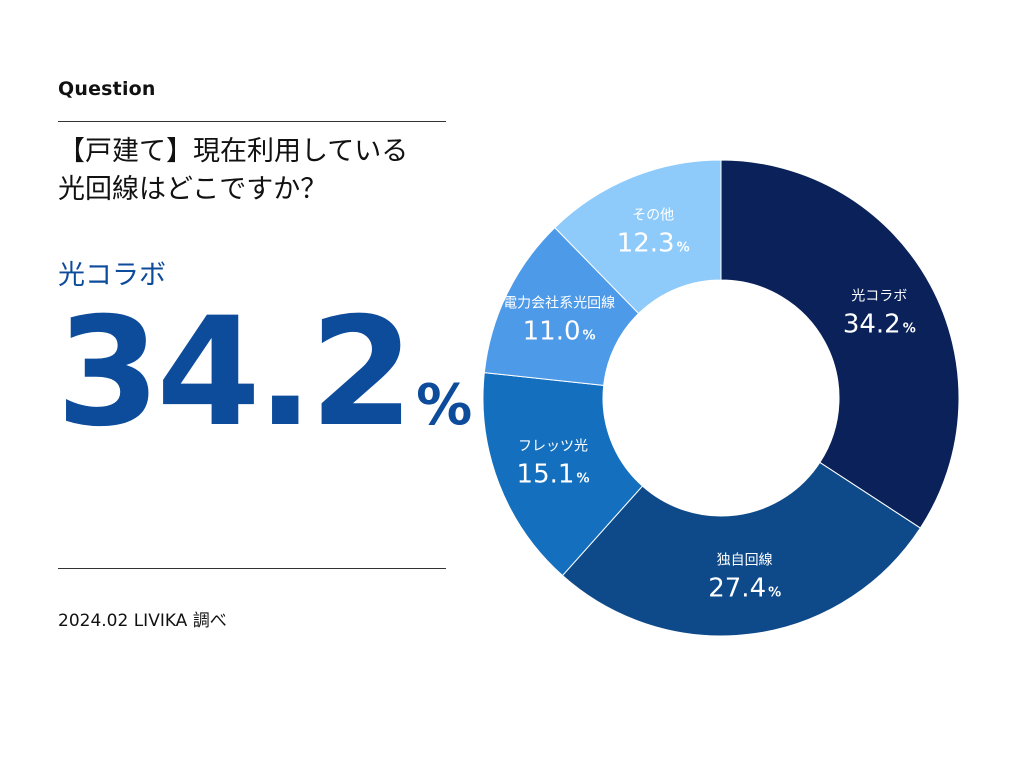 The width and height of the screenshot is (1024, 768). I want to click on slice-label-0: 光コラボ 34.2%, so click(879, 313).